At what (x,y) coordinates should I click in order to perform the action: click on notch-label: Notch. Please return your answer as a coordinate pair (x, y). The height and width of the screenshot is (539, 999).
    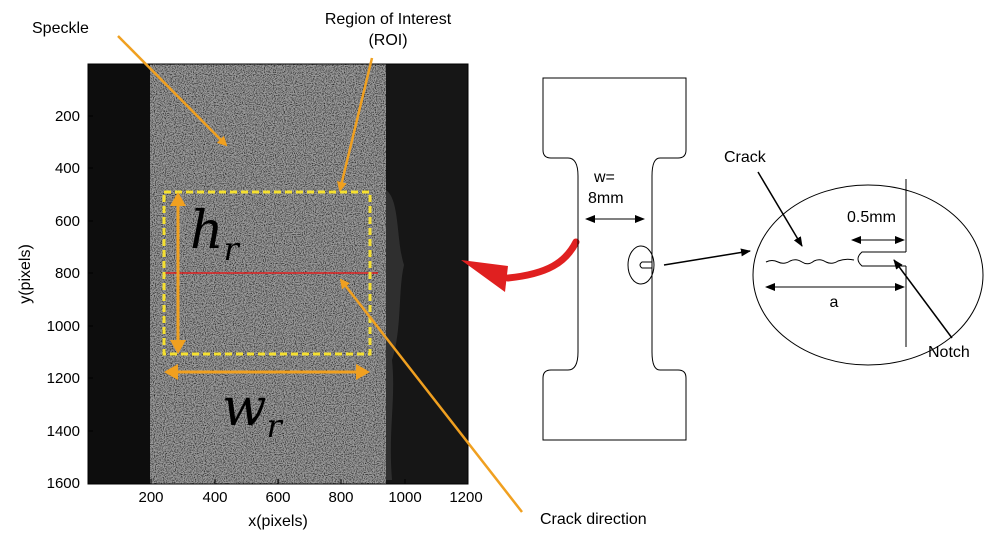
    Looking at the image, I should click on (949, 352).